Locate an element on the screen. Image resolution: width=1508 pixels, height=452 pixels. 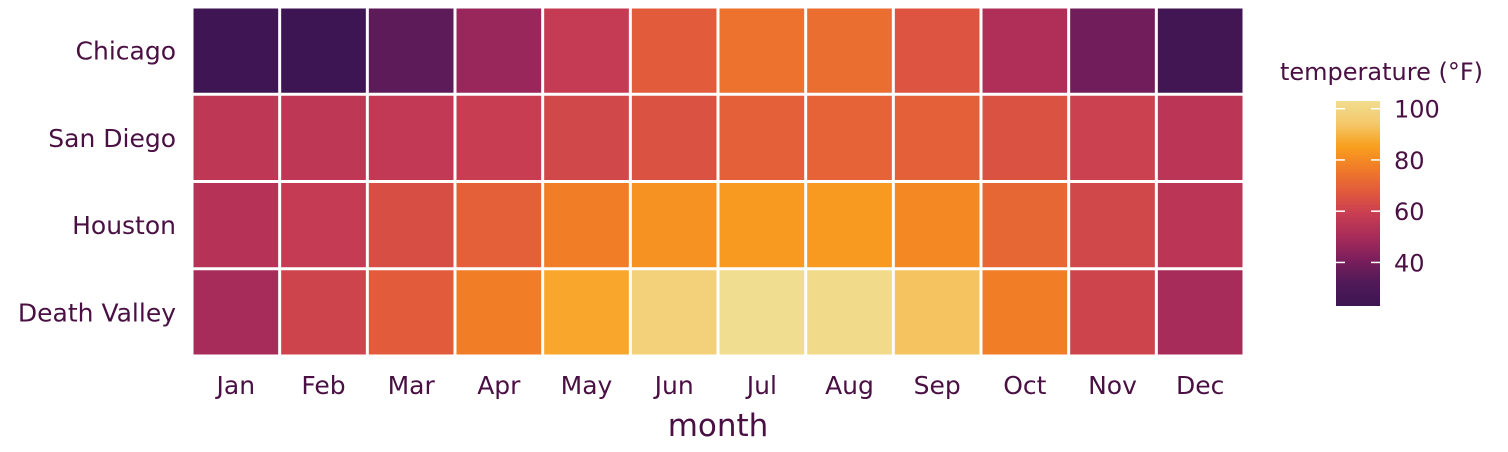
row-labels: Chicago San Diego Houston Death Valley is located at coordinates (97, 182).